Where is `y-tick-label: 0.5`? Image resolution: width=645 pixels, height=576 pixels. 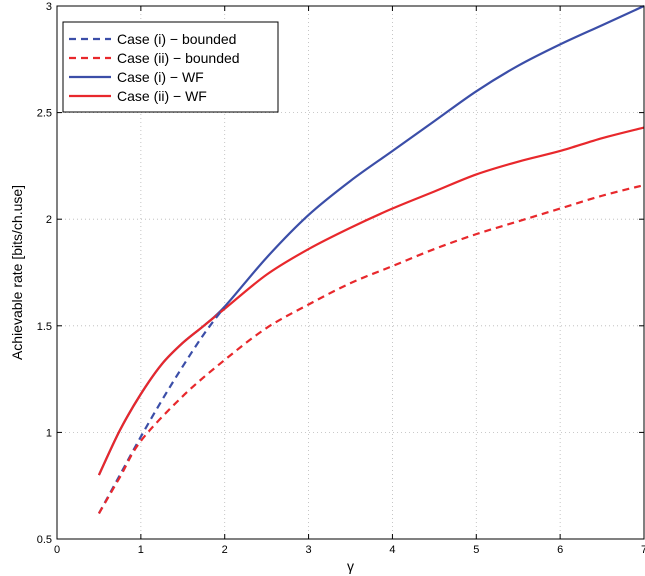
y-tick-label: 0.5 is located at coordinates (44, 540).